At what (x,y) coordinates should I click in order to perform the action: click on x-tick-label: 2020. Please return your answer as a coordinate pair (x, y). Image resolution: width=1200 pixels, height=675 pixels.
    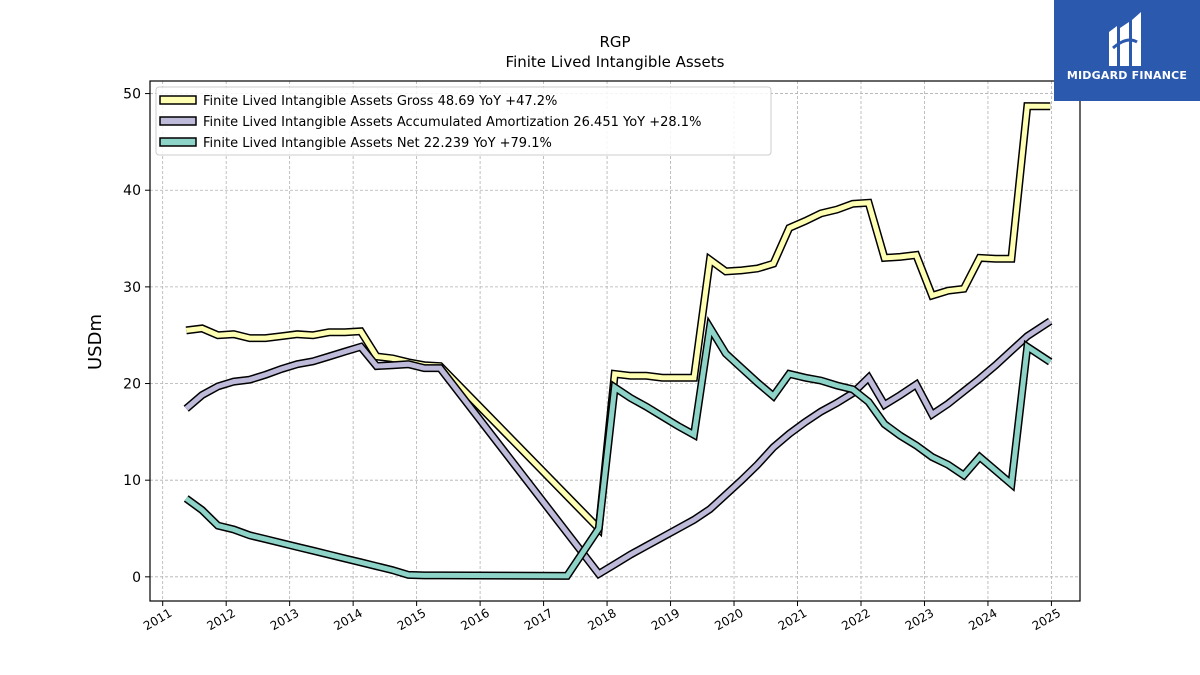
    Looking at the image, I should click on (728, 619).